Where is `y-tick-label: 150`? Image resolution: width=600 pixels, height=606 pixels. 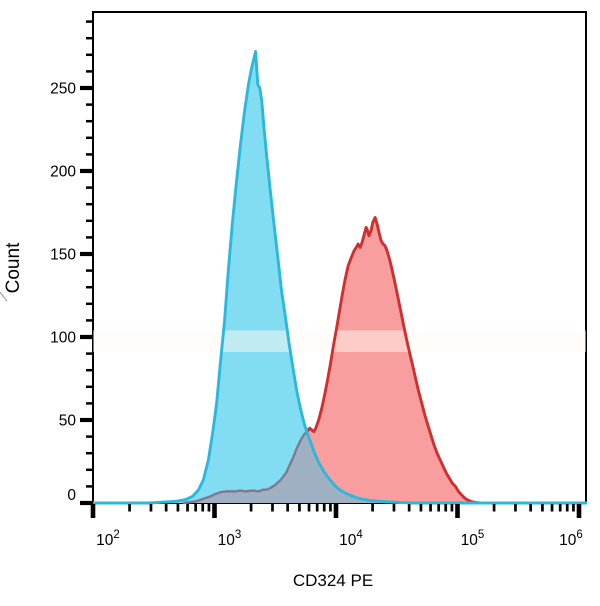
y-tick-label: 150 is located at coordinates (63, 255).